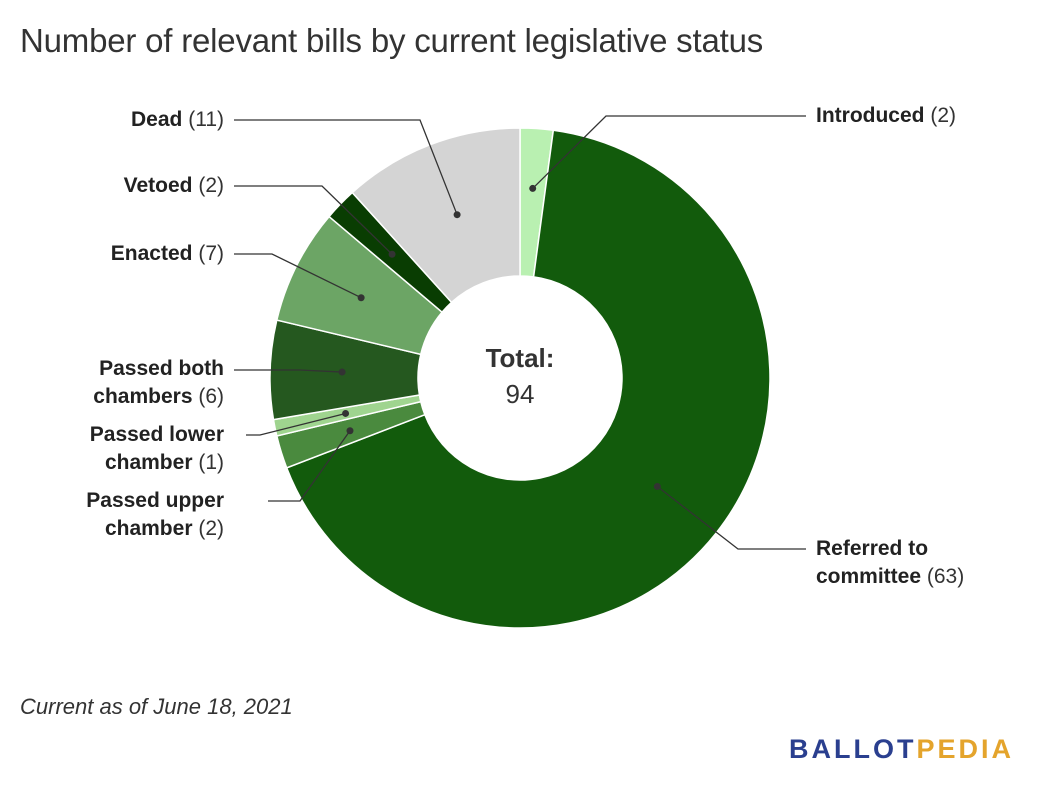  What do you see at coordinates (309, 466) in the screenshot?
I see `leader-line-passed-upper-chamber` at bounding box center [309, 466].